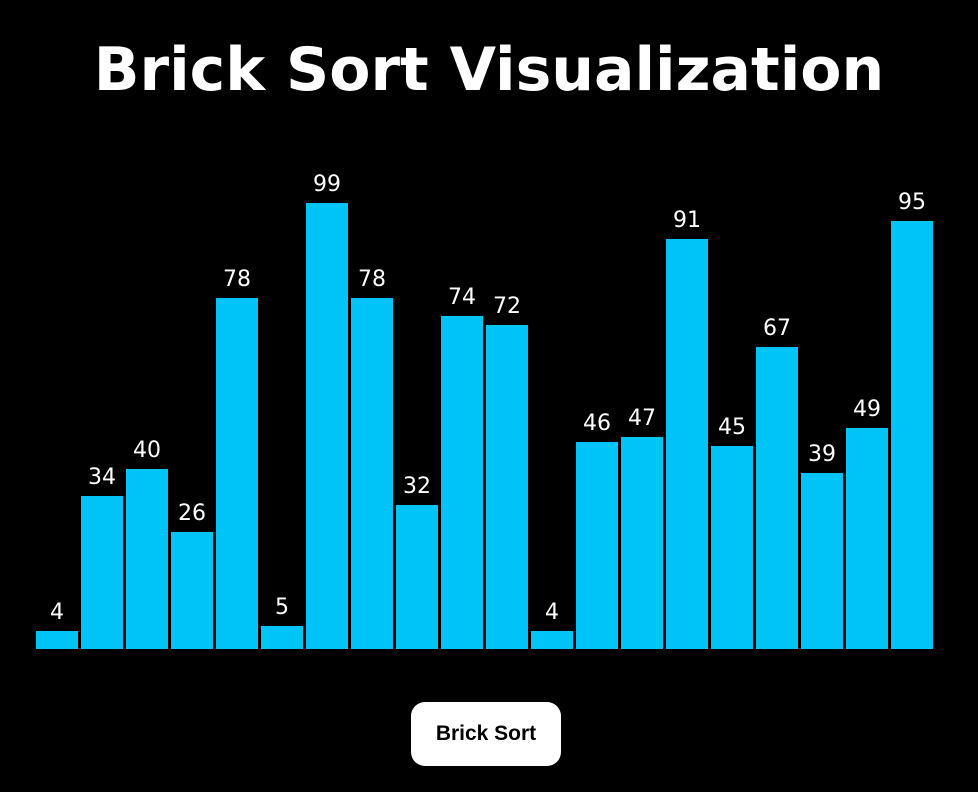 The height and width of the screenshot is (792, 978). Describe the element at coordinates (327, 184) in the screenshot. I see `bar-value-label: 99` at that location.